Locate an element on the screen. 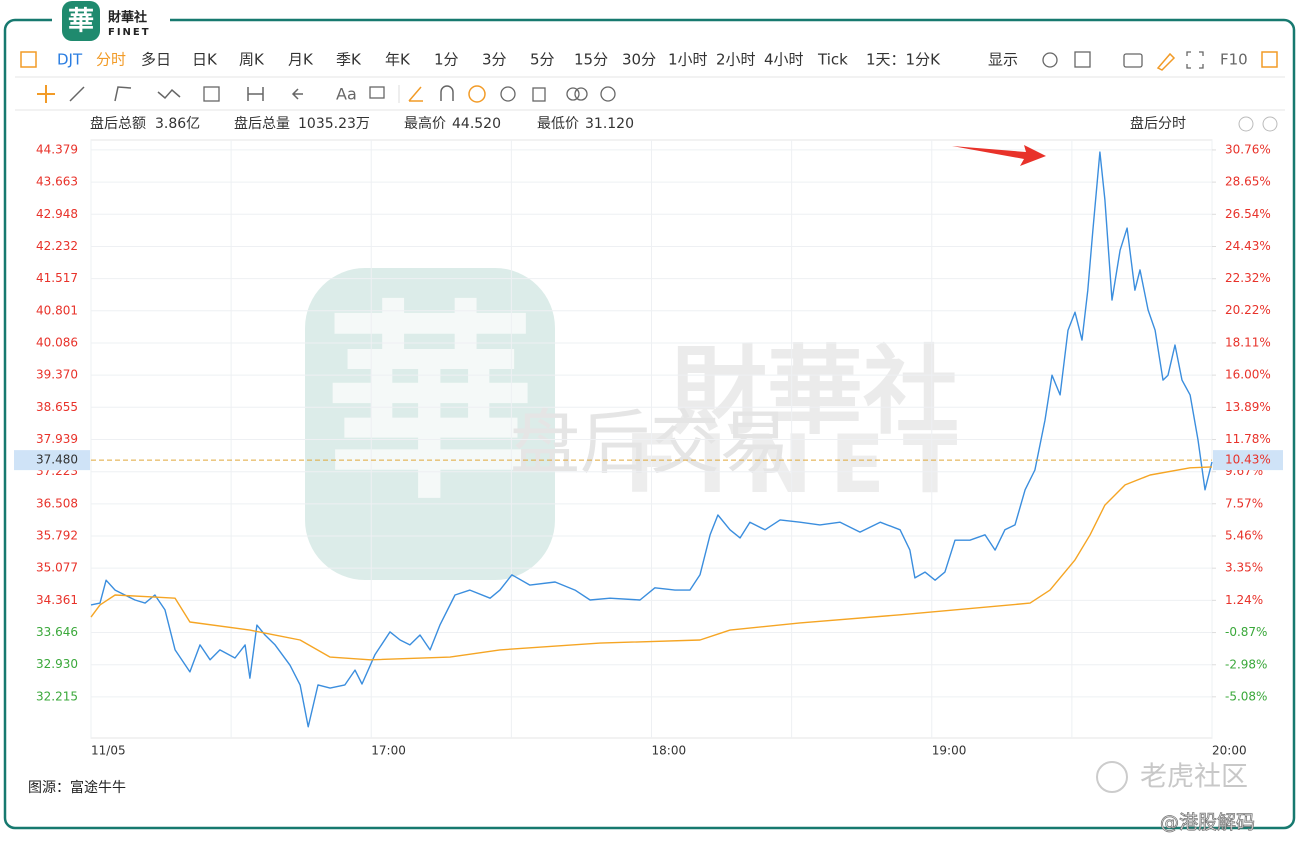  y2-tick-label: 13.89% is located at coordinates (1248, 407).